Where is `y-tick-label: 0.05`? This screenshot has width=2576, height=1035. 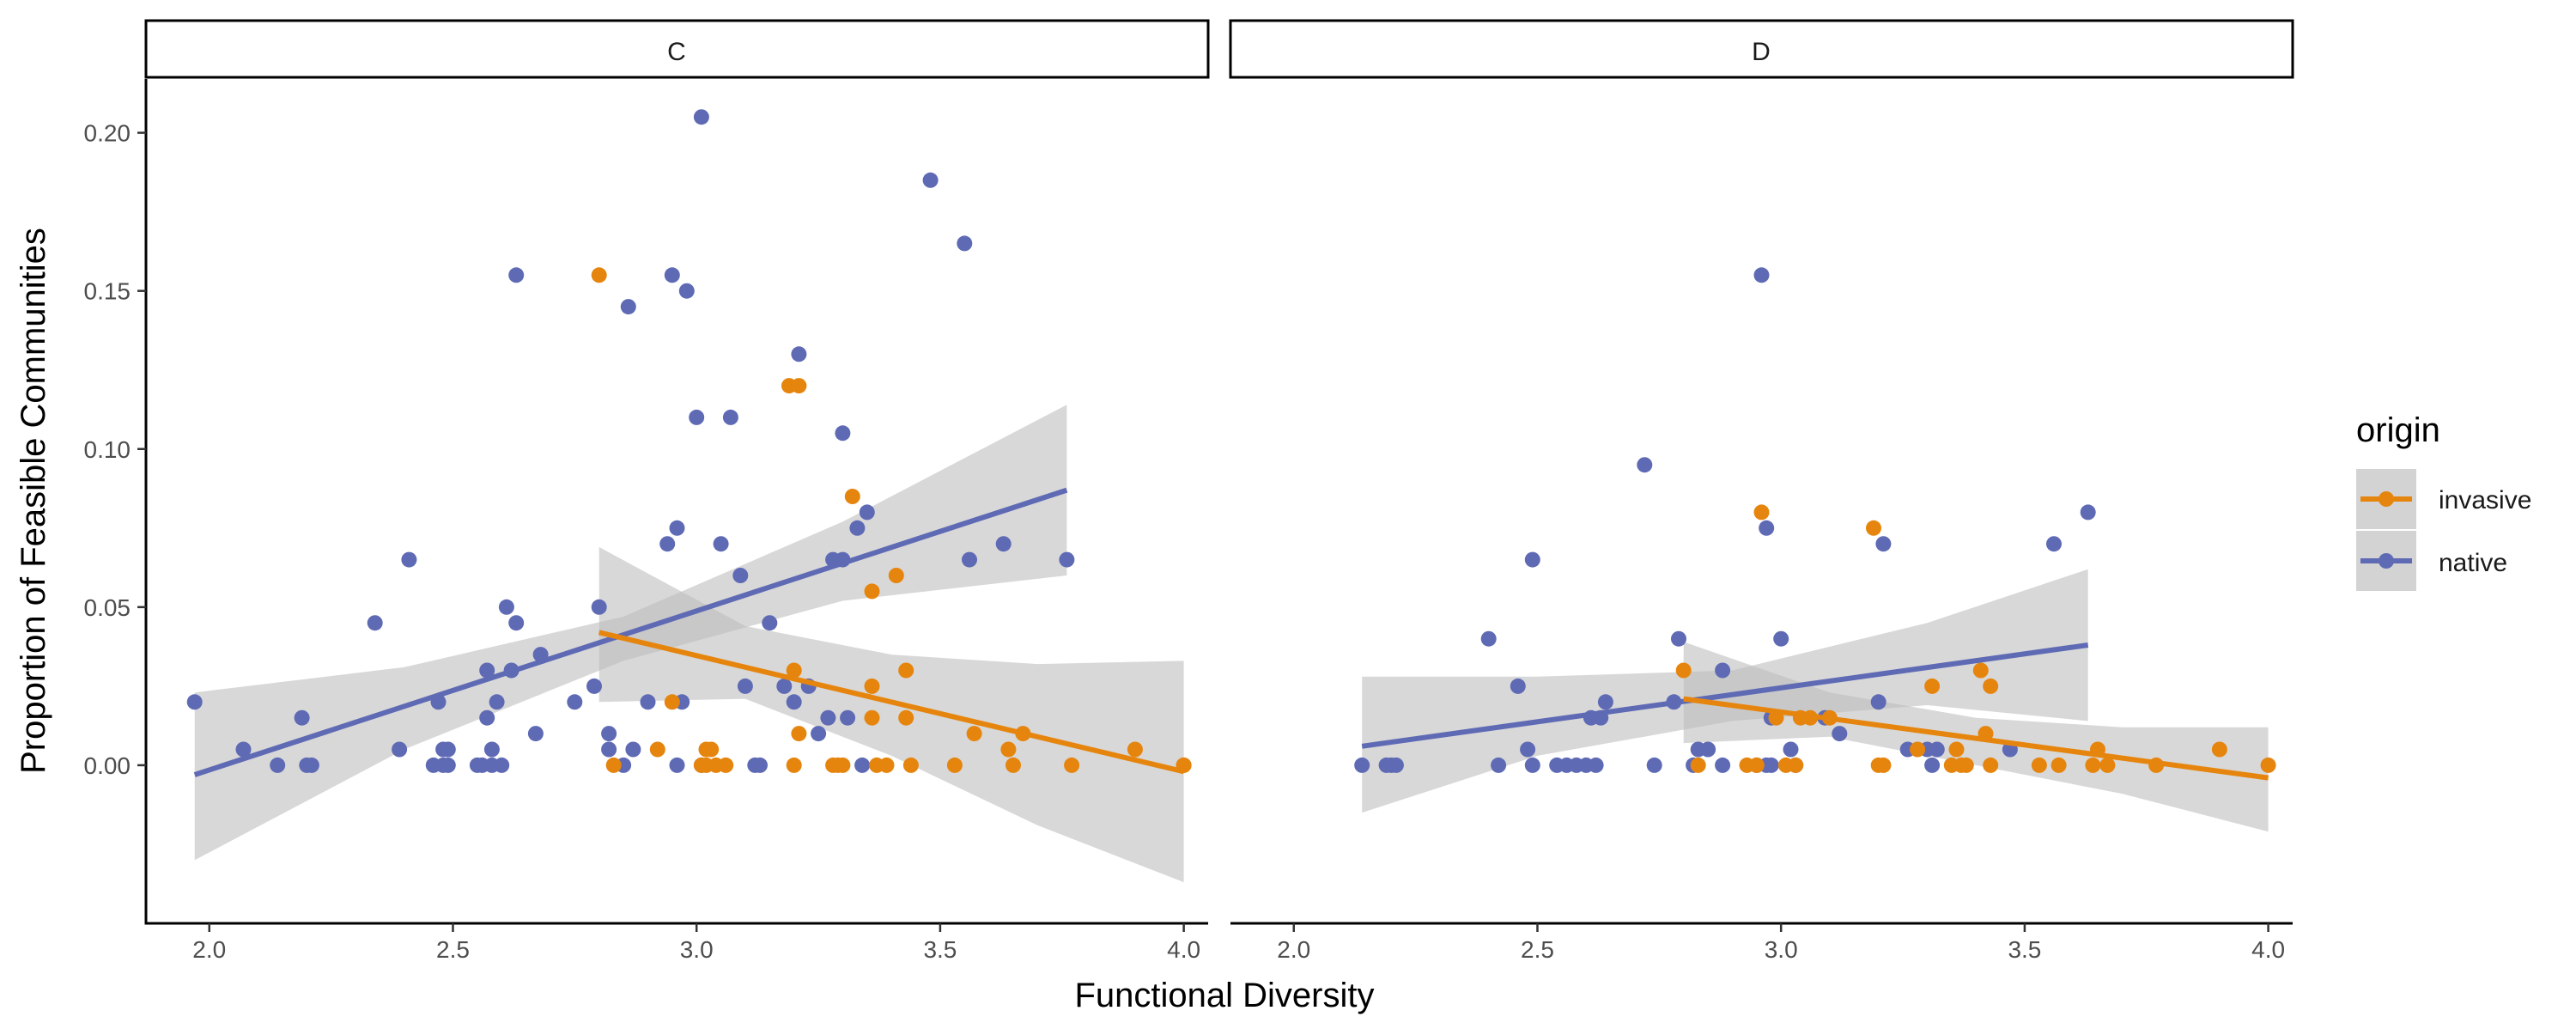 y-tick-label: 0.05 is located at coordinates (107, 607).